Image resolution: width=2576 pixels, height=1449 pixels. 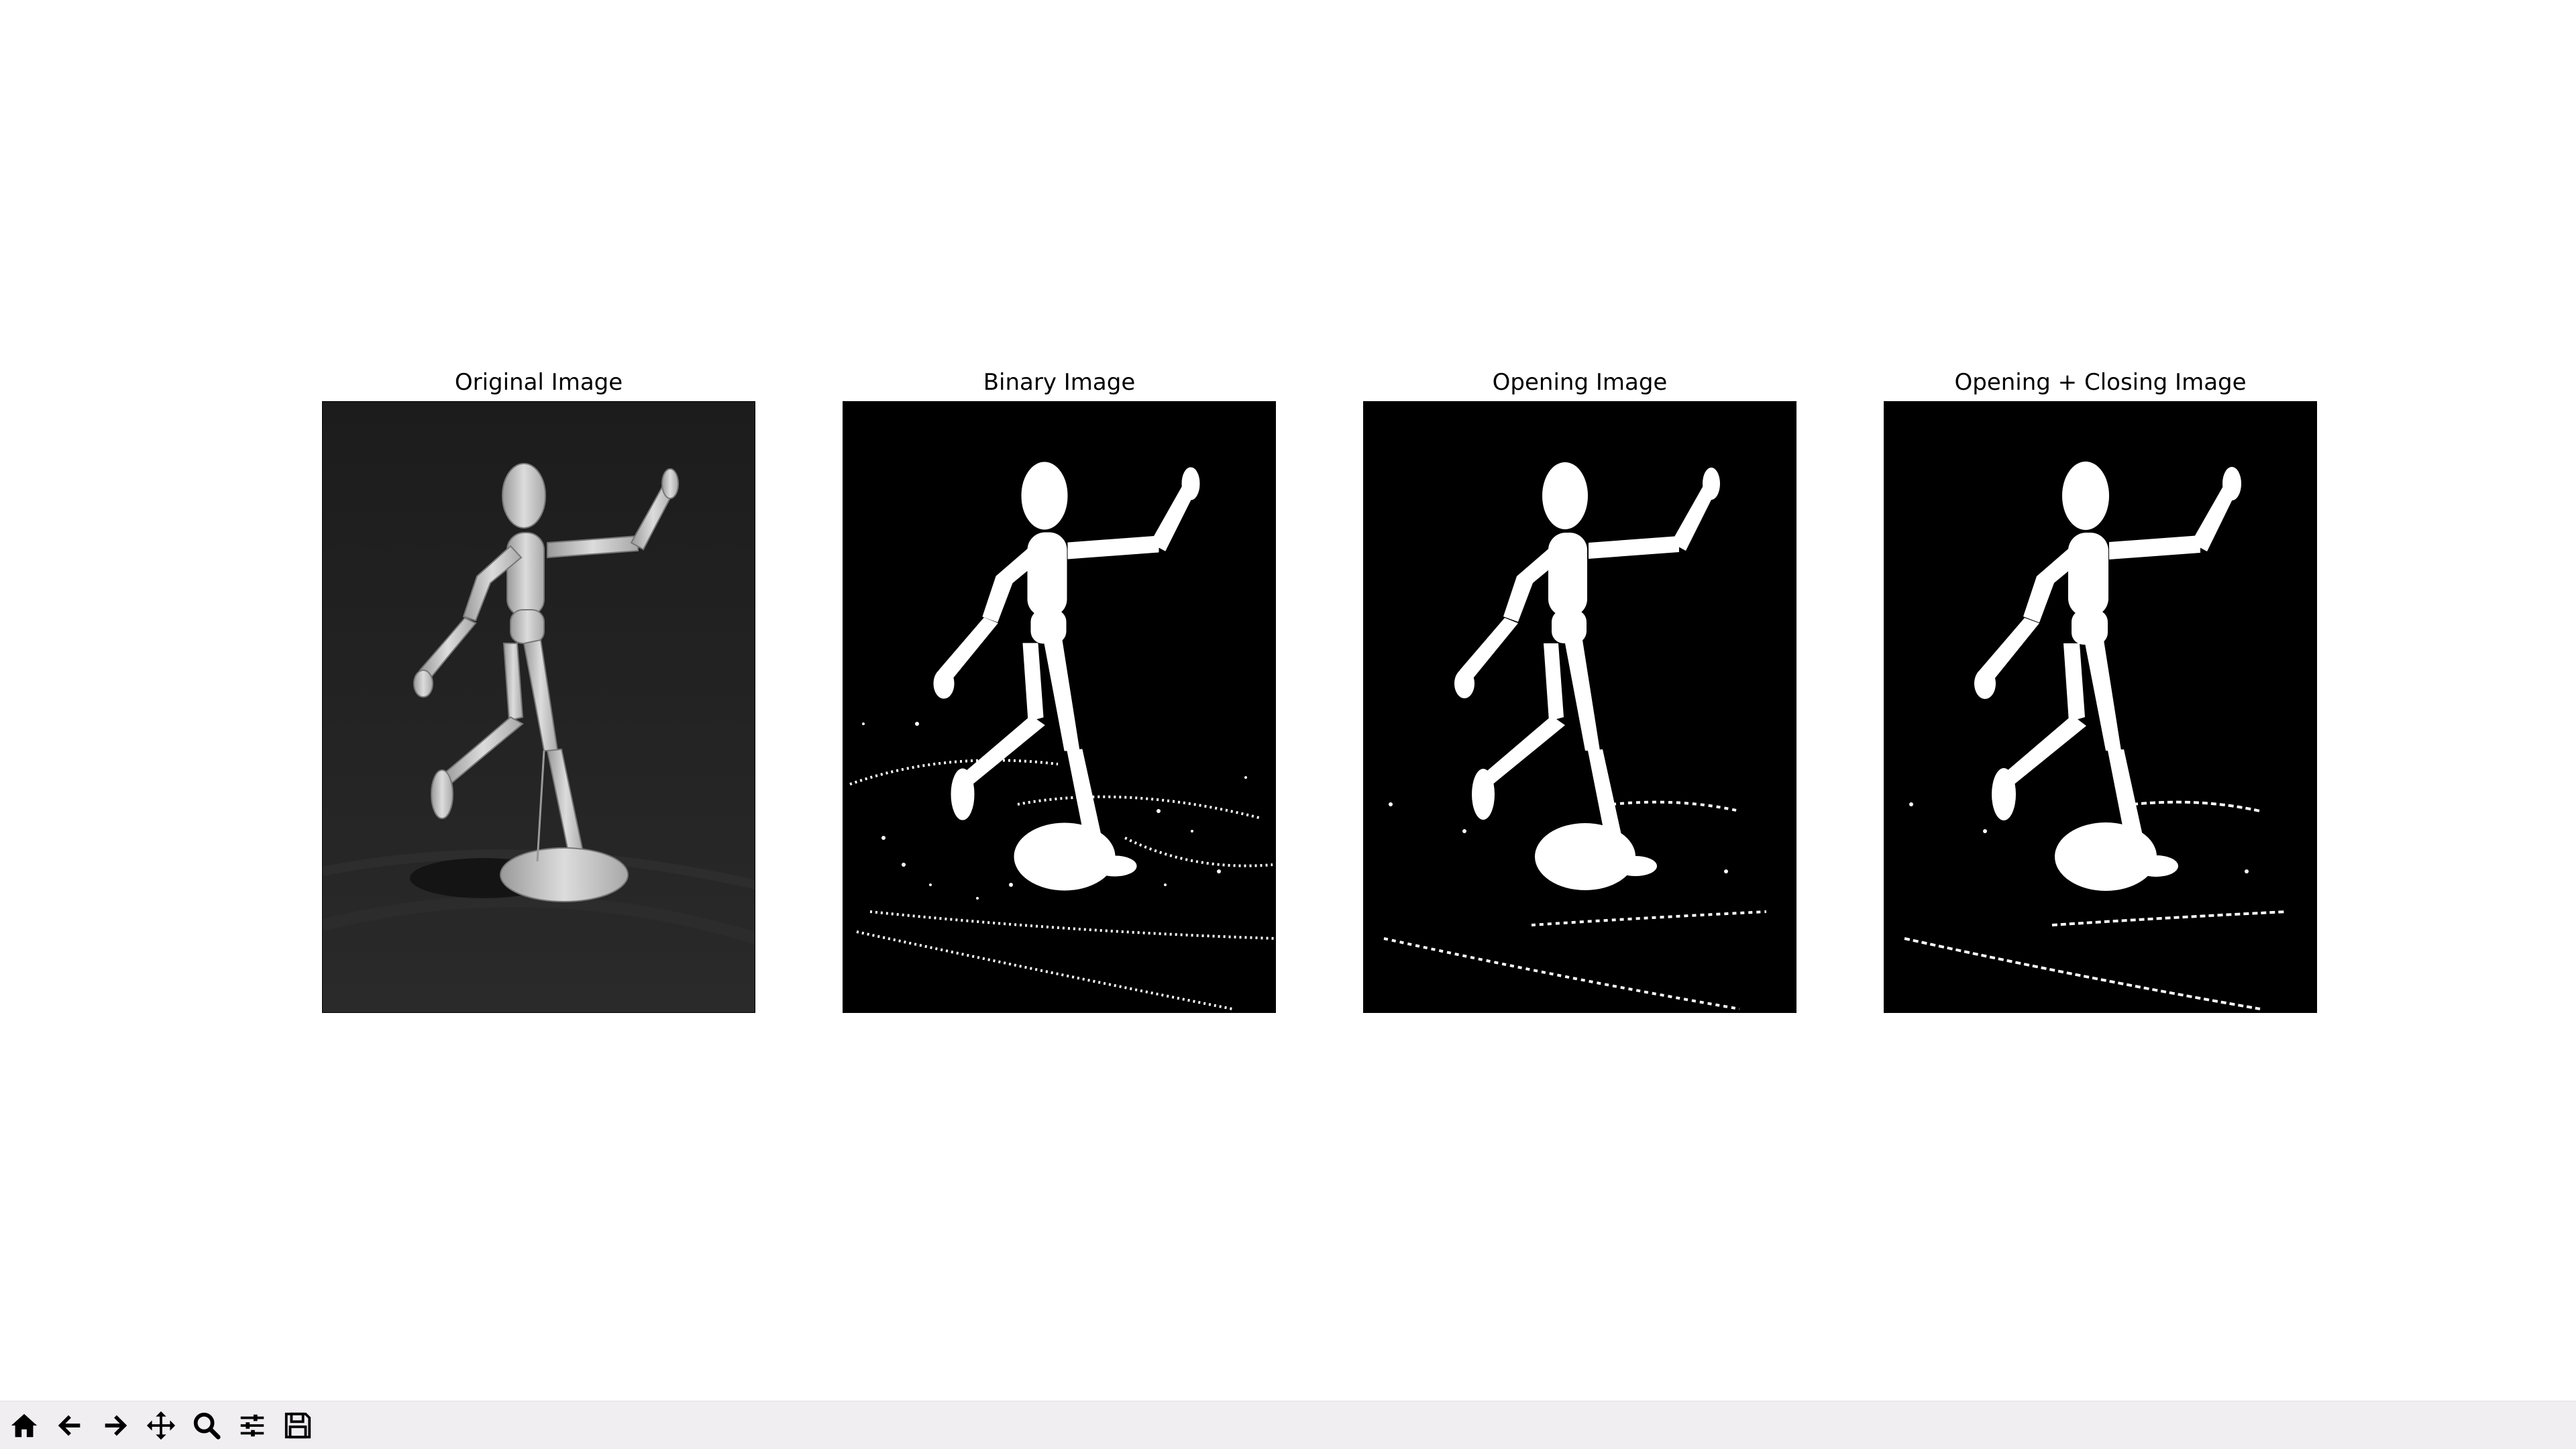 I want to click on home-button, so click(x=24, y=1425).